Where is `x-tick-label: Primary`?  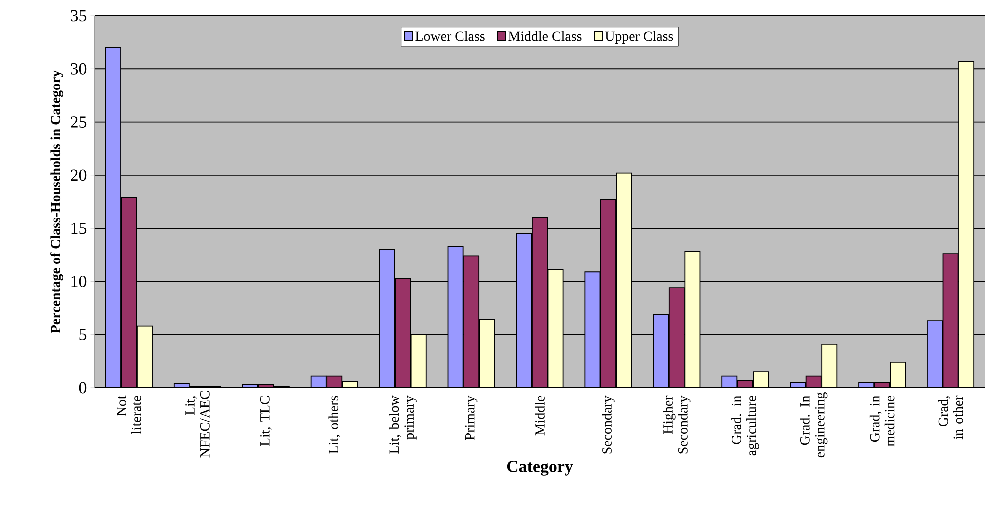
x-tick-label: Primary is located at coordinates (471, 418).